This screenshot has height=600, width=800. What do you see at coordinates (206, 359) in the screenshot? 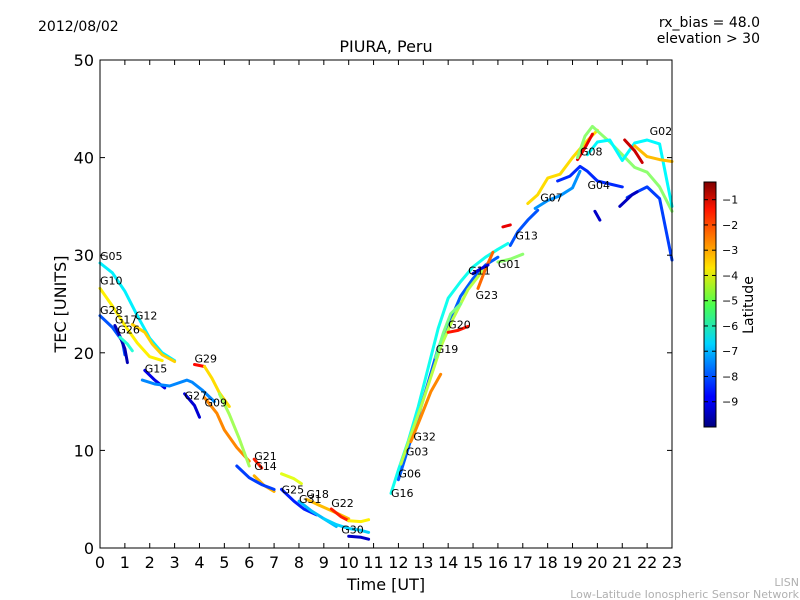
I see `series-label-g29: G29` at bounding box center [206, 359].